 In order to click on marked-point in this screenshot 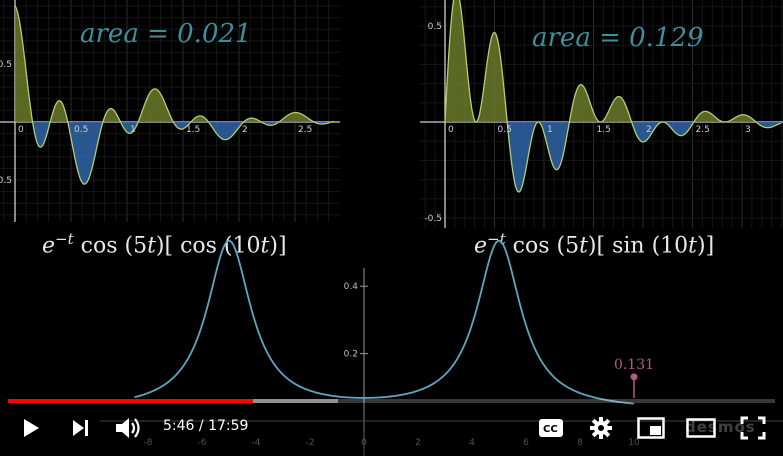, I will do `click(634, 377)`.